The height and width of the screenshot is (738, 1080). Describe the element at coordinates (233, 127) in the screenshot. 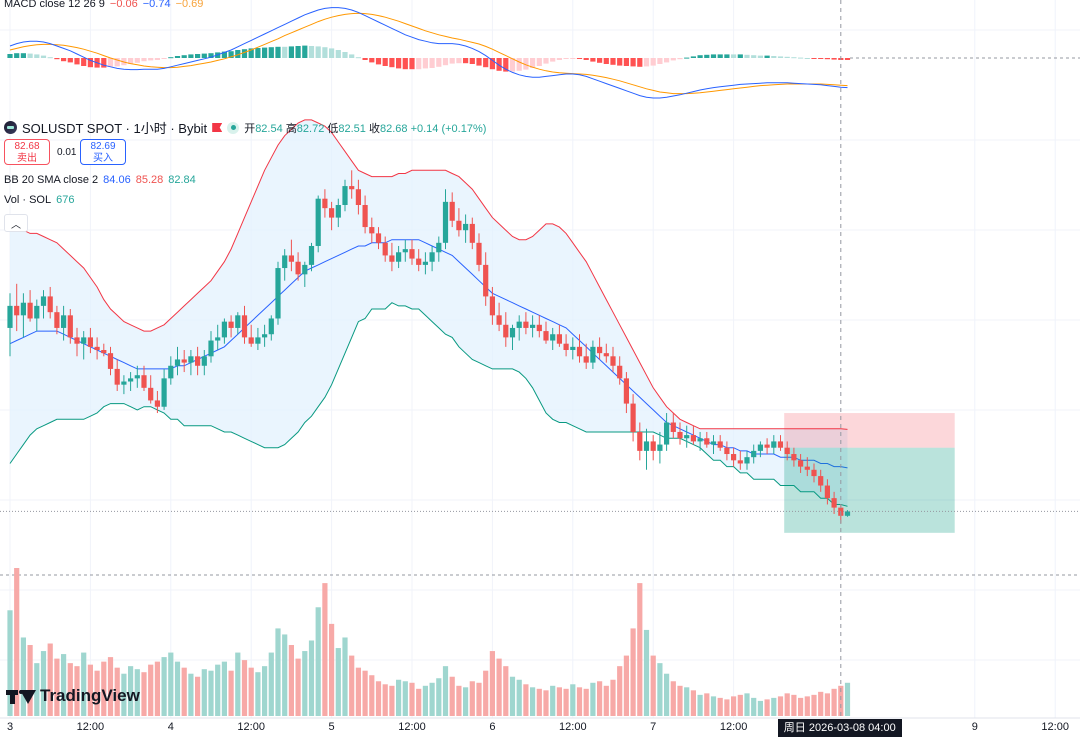

I see `market-status-icon` at that location.